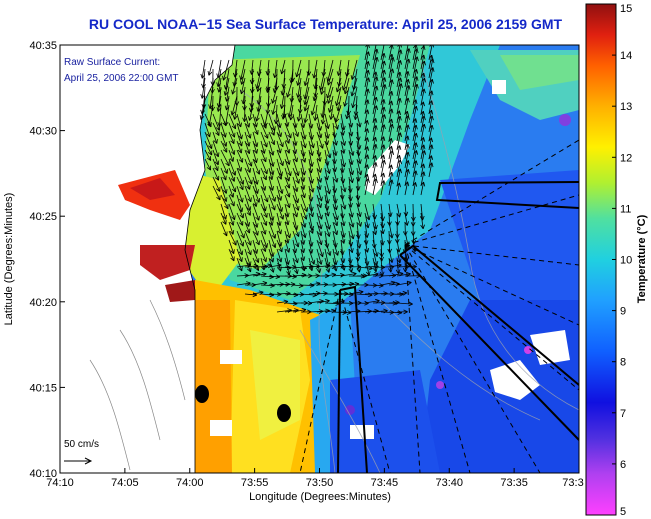 The width and height of the screenshot is (651, 519). Describe the element at coordinates (626, 9) in the screenshot. I see `colorbar-tick-label: 15` at that location.